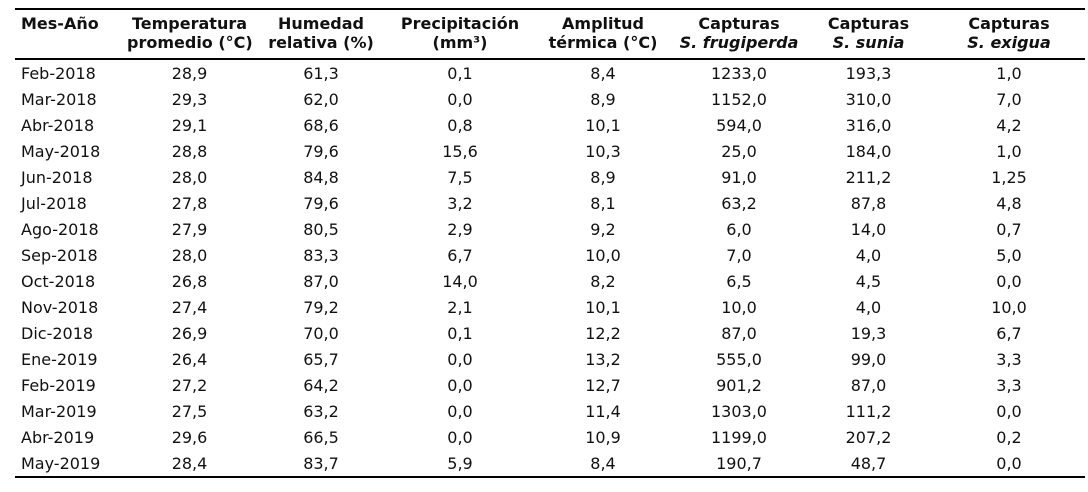 This screenshot has height=492, width=1088. What do you see at coordinates (1009, 229) in the screenshot?
I see `table-cell: 0,7` at bounding box center [1009, 229].